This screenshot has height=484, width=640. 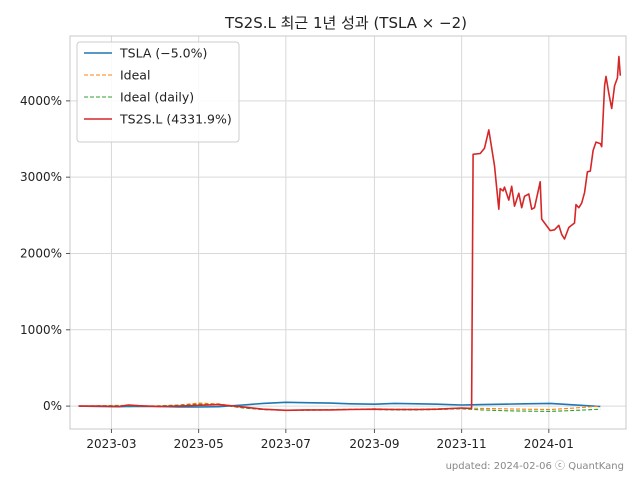 I want to click on legend-label: Ideal (daily), so click(x=157, y=97).